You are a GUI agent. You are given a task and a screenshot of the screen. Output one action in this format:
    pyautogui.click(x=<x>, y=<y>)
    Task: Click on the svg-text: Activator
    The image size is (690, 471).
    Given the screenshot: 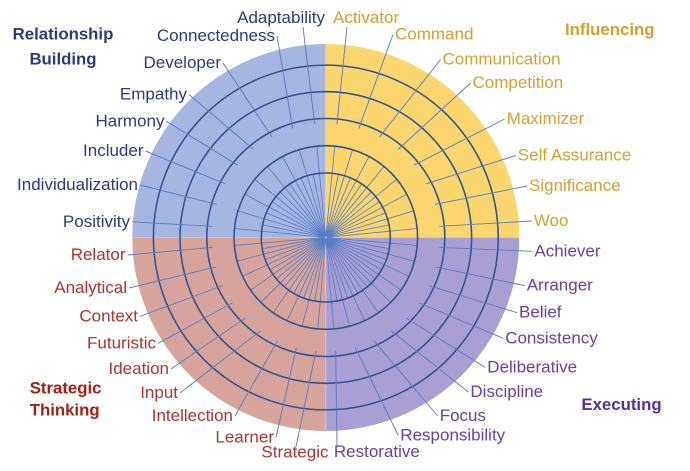 What is the action you would take?
    pyautogui.click(x=366, y=17)
    